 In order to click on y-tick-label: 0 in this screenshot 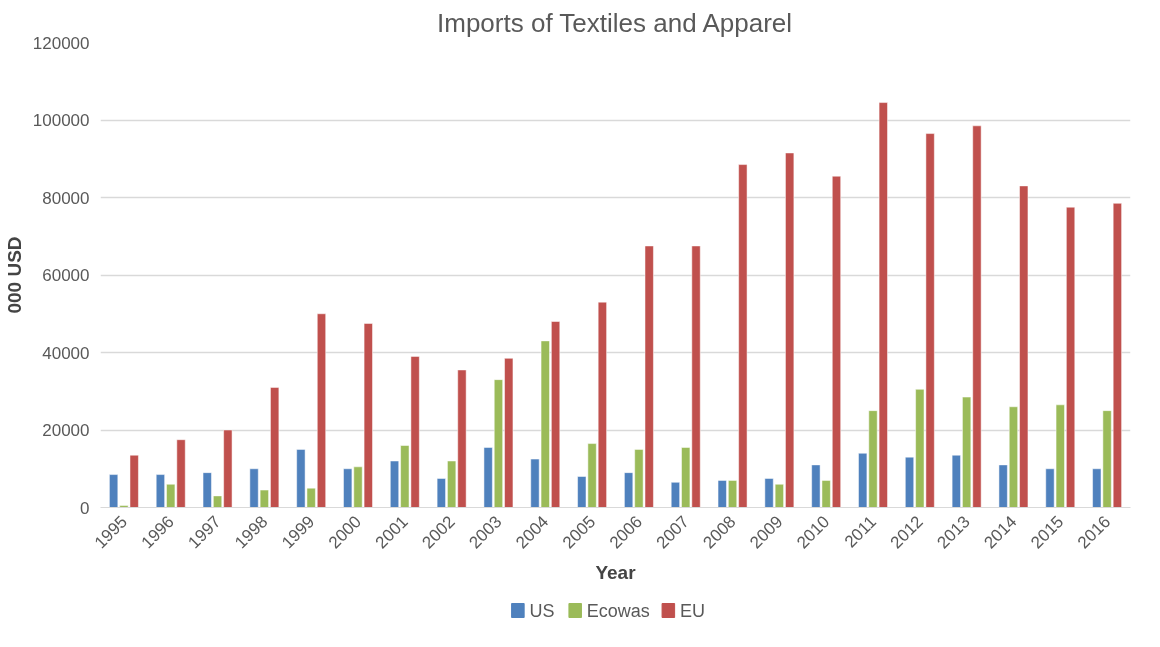, I will do `click(85, 508)`.